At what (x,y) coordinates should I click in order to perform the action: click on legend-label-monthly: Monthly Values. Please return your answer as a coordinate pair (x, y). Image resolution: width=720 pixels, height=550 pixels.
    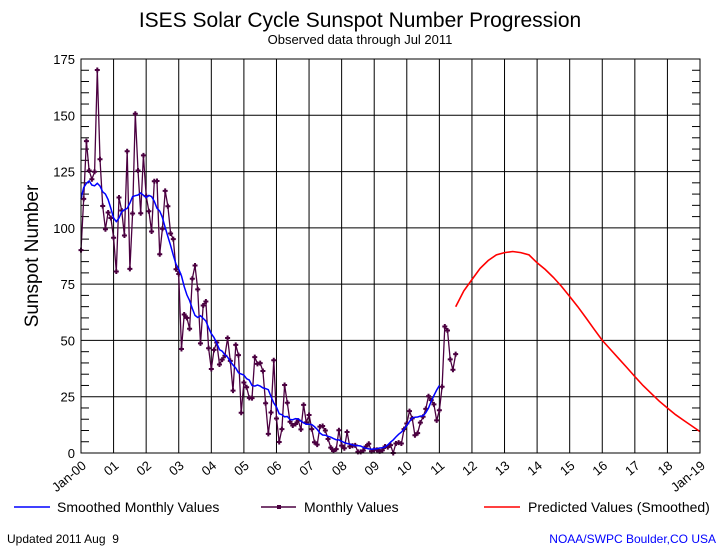
    Looking at the image, I should click on (351, 507).